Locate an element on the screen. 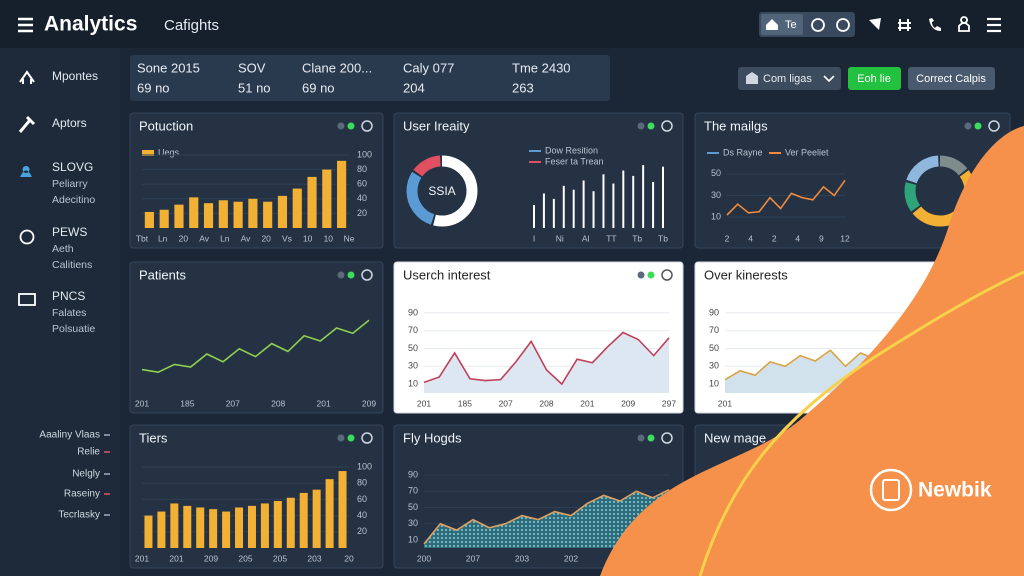 Image resolution: width=1024 pixels, height=576 pixels. user-icon is located at coordinates (964, 24).